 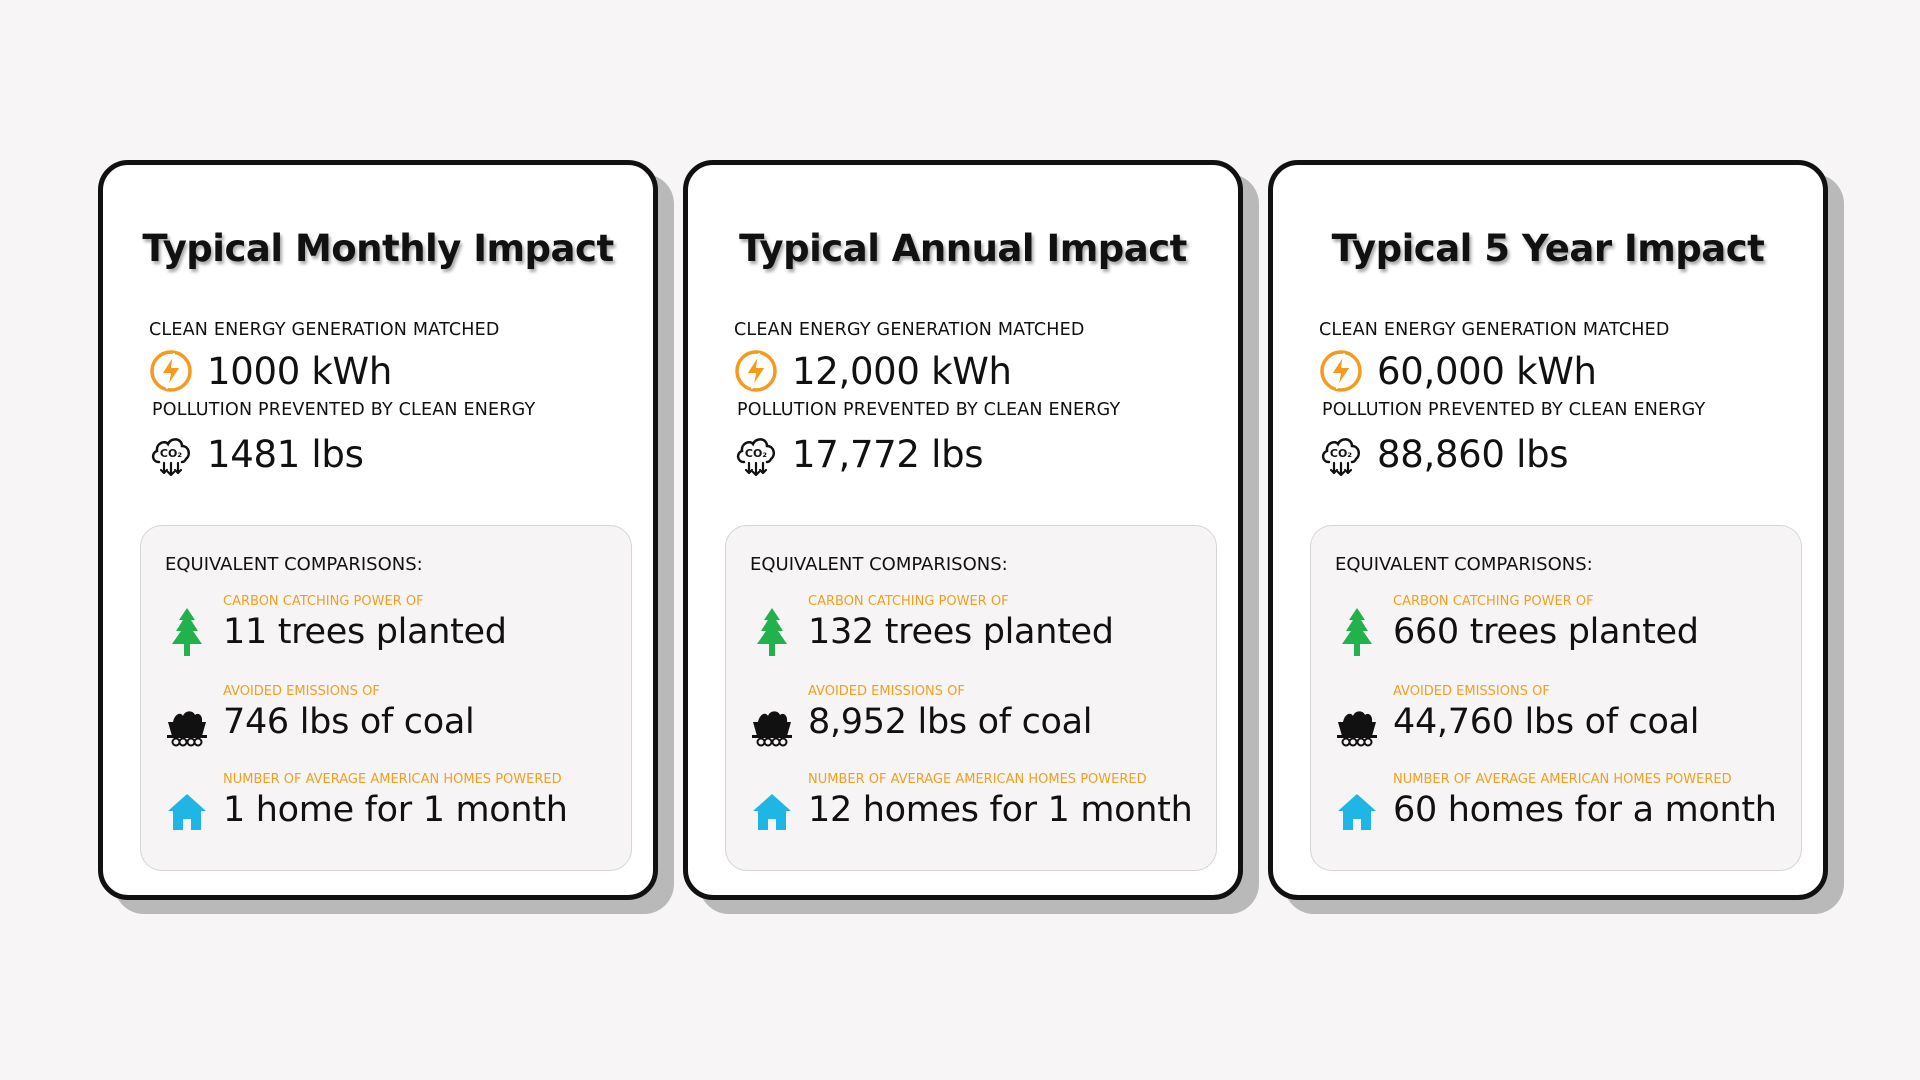 I want to click on energy-value: 60,000 kWh, so click(x=1487, y=371).